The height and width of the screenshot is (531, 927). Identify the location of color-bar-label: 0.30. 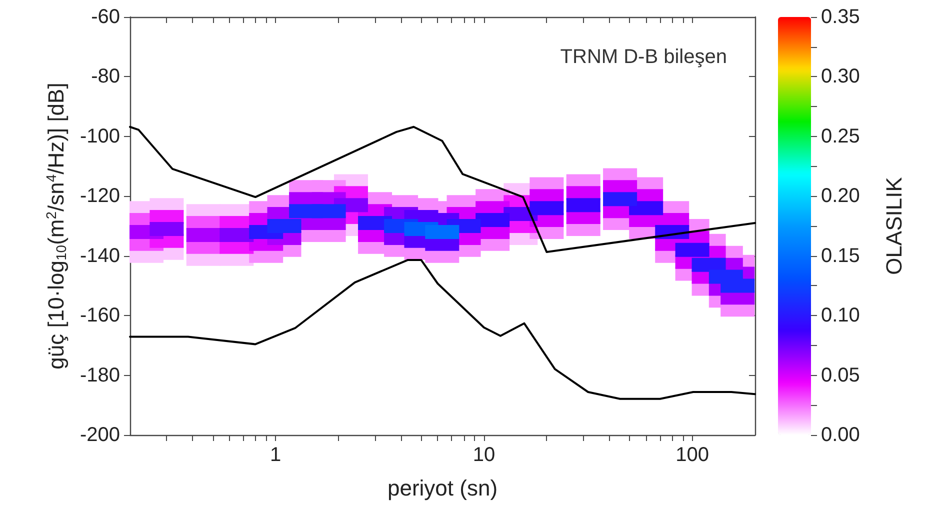
(840, 77).